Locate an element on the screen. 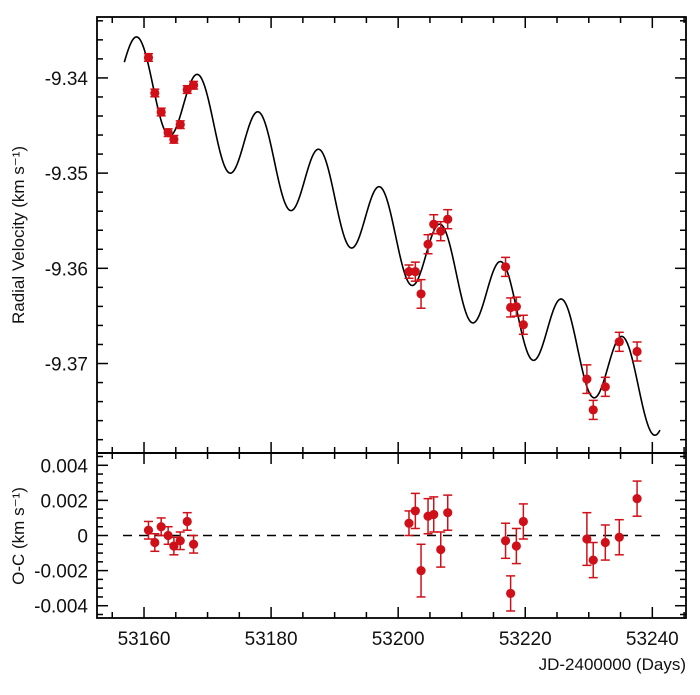 The height and width of the screenshot is (695, 700). y-axis-label-rv: Radial Velocity (km s⁻¹) is located at coordinates (18, 235).